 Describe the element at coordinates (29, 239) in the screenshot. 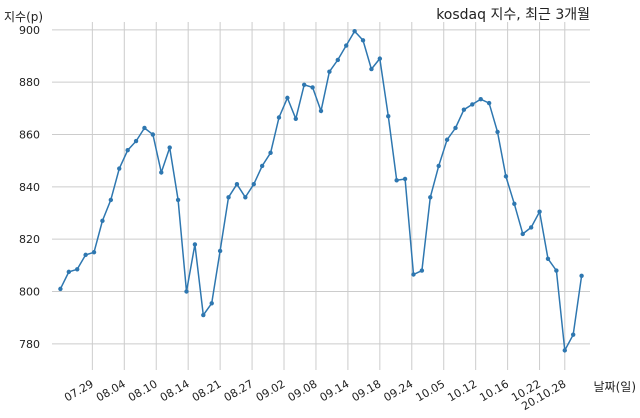

I see `y-tick-label: 820` at that location.